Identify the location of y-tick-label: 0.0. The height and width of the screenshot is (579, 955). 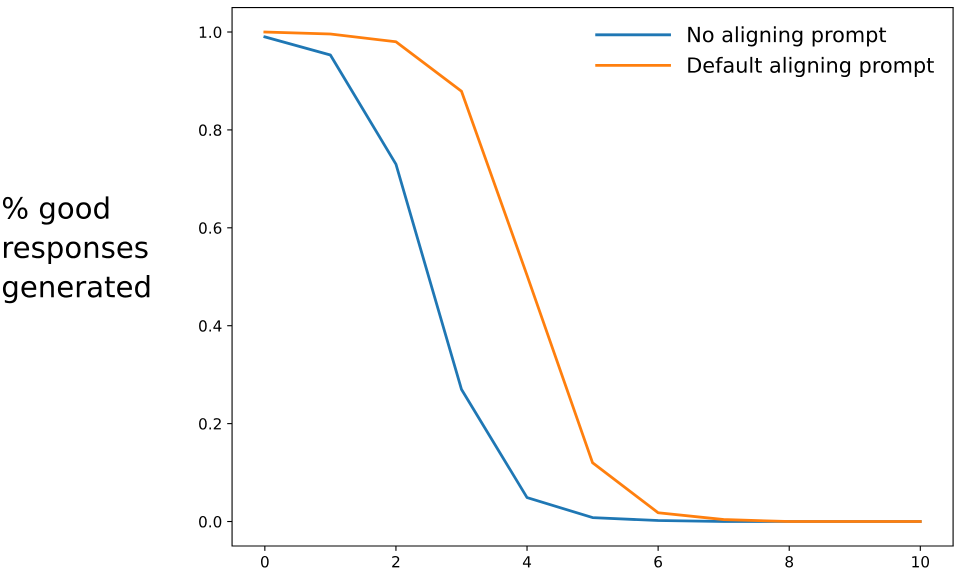
(210, 522).